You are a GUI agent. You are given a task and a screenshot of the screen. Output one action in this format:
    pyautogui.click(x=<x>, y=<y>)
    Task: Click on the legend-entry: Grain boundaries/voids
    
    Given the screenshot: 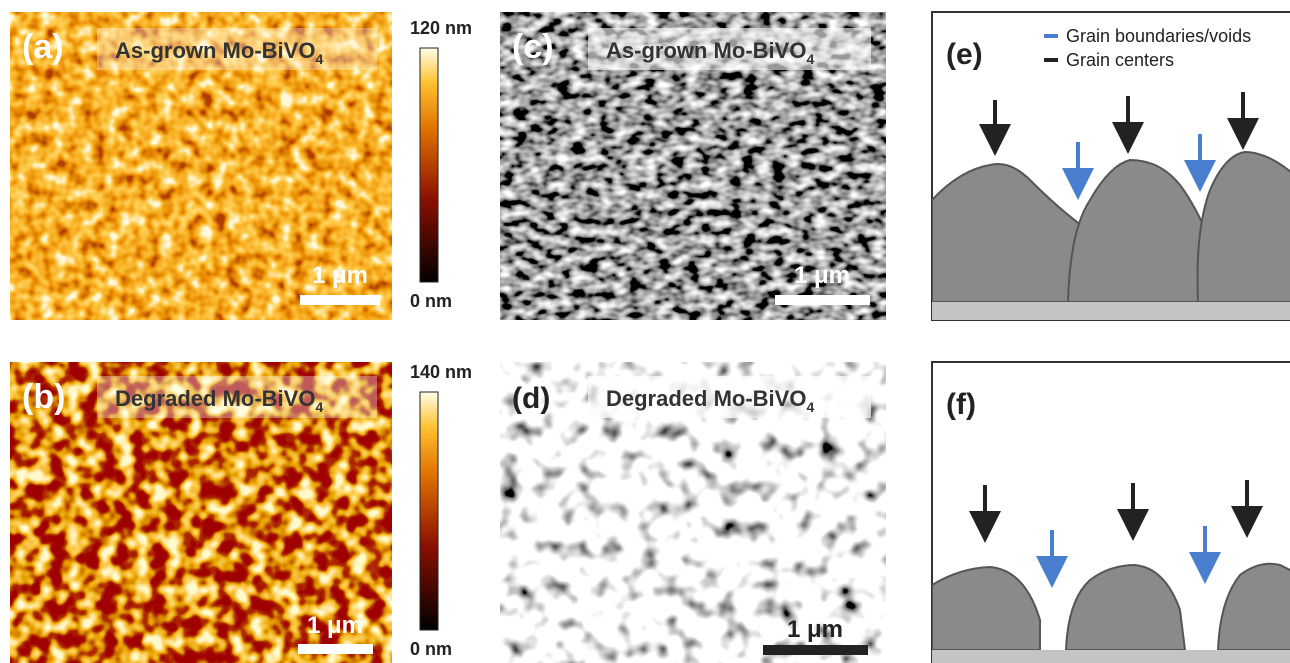 What is the action you would take?
    pyautogui.click(x=1158, y=36)
    